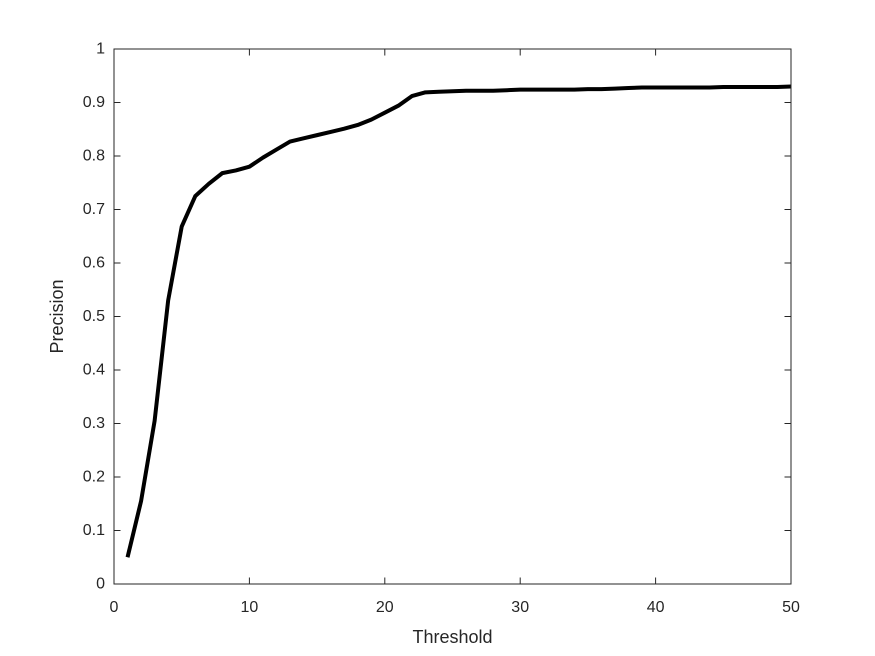 This screenshot has height=656, width=875. What do you see at coordinates (94, 316) in the screenshot?
I see `y-tick-label-5: 0.5` at bounding box center [94, 316].